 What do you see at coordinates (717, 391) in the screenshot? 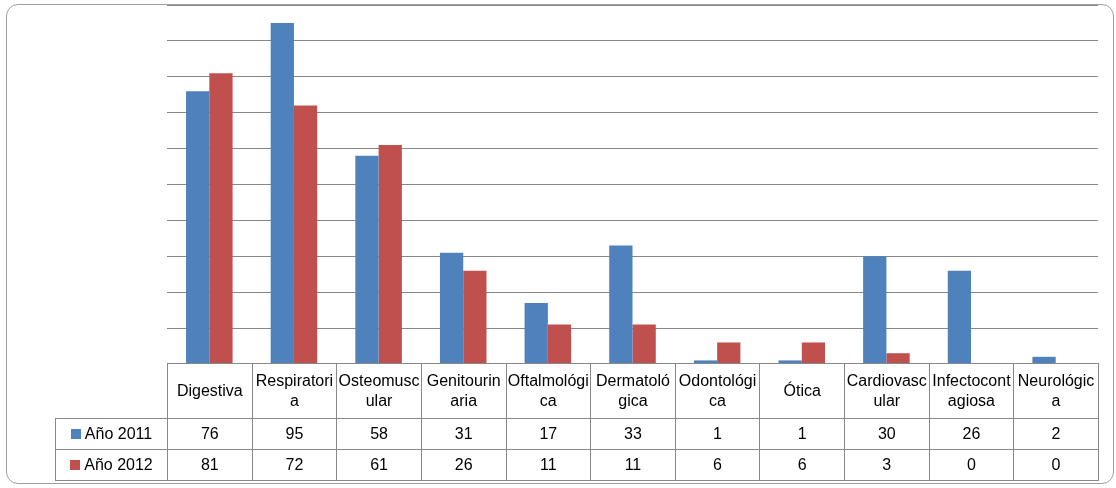
I see `x-tick-label: Odontológica` at bounding box center [717, 391].